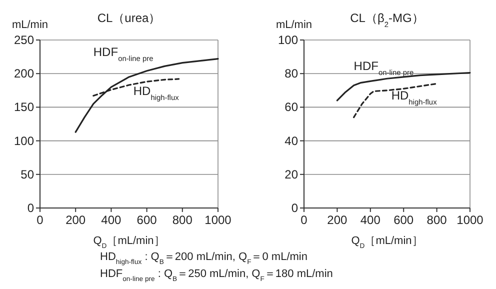 The image size is (496, 289). I want to click on chart-title: CL（β$_{2}$-MG）, so click(387, 19).